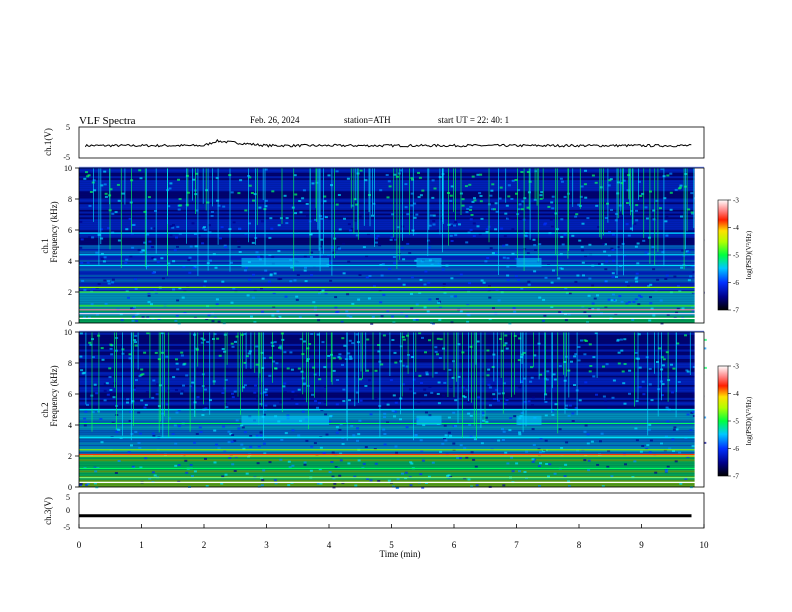  Describe the element at coordinates (429, 420) in the screenshot. I see `spectrogram-emission-patch` at that location.